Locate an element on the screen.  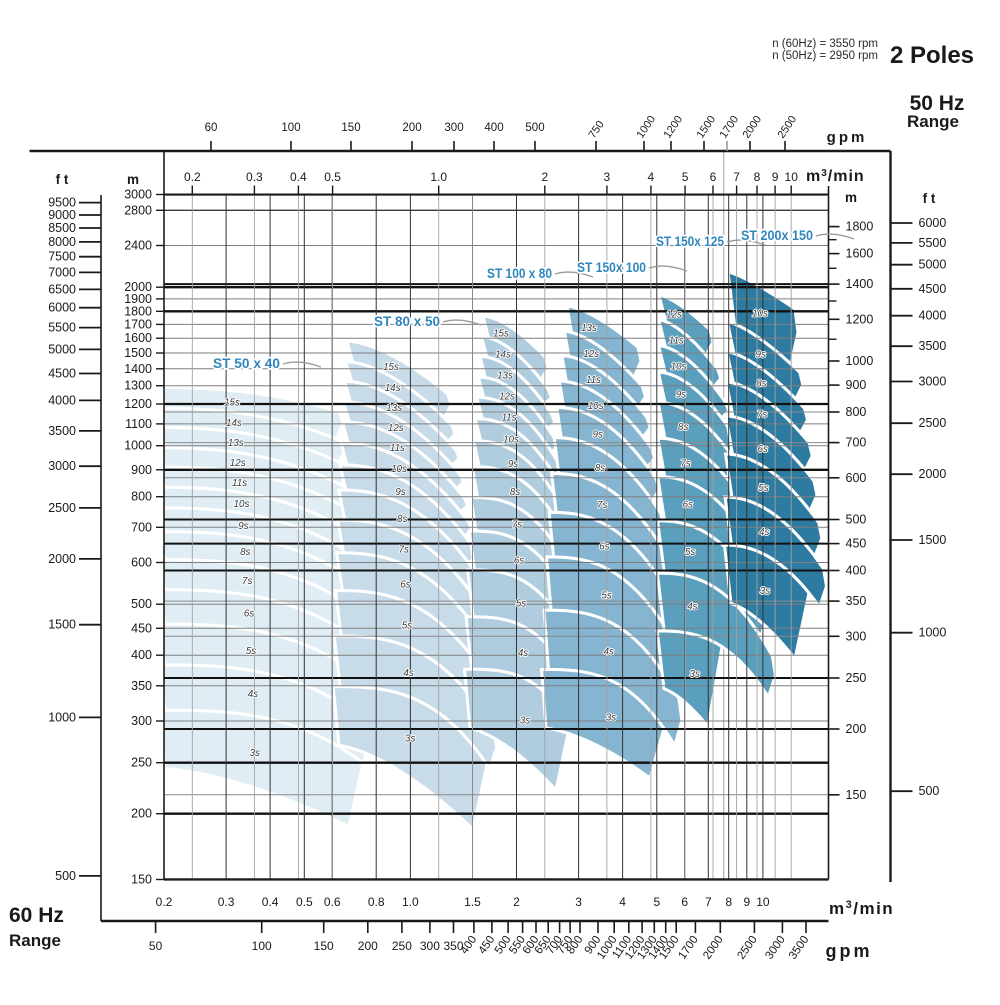
svg-text: 5 is located at coordinates (685, 177).